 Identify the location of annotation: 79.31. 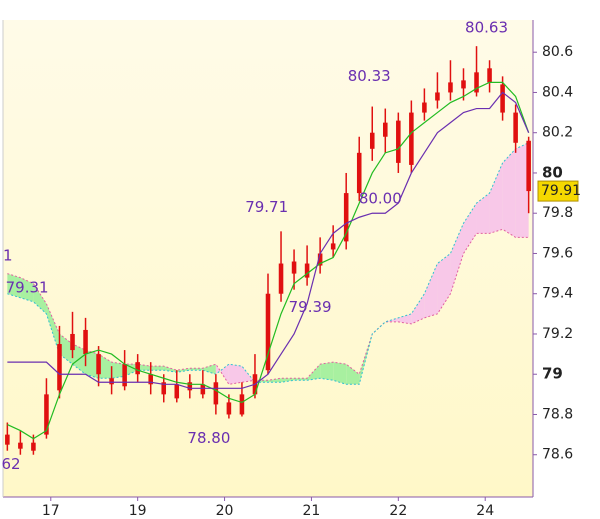
(27, 287).